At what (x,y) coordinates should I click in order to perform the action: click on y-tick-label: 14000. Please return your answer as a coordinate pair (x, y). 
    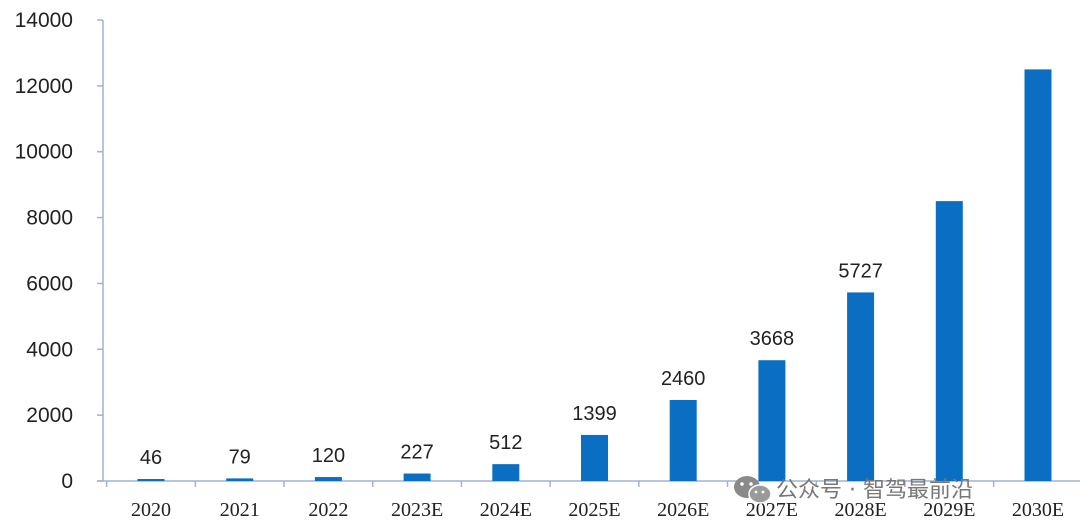
    Looking at the image, I should click on (44, 20).